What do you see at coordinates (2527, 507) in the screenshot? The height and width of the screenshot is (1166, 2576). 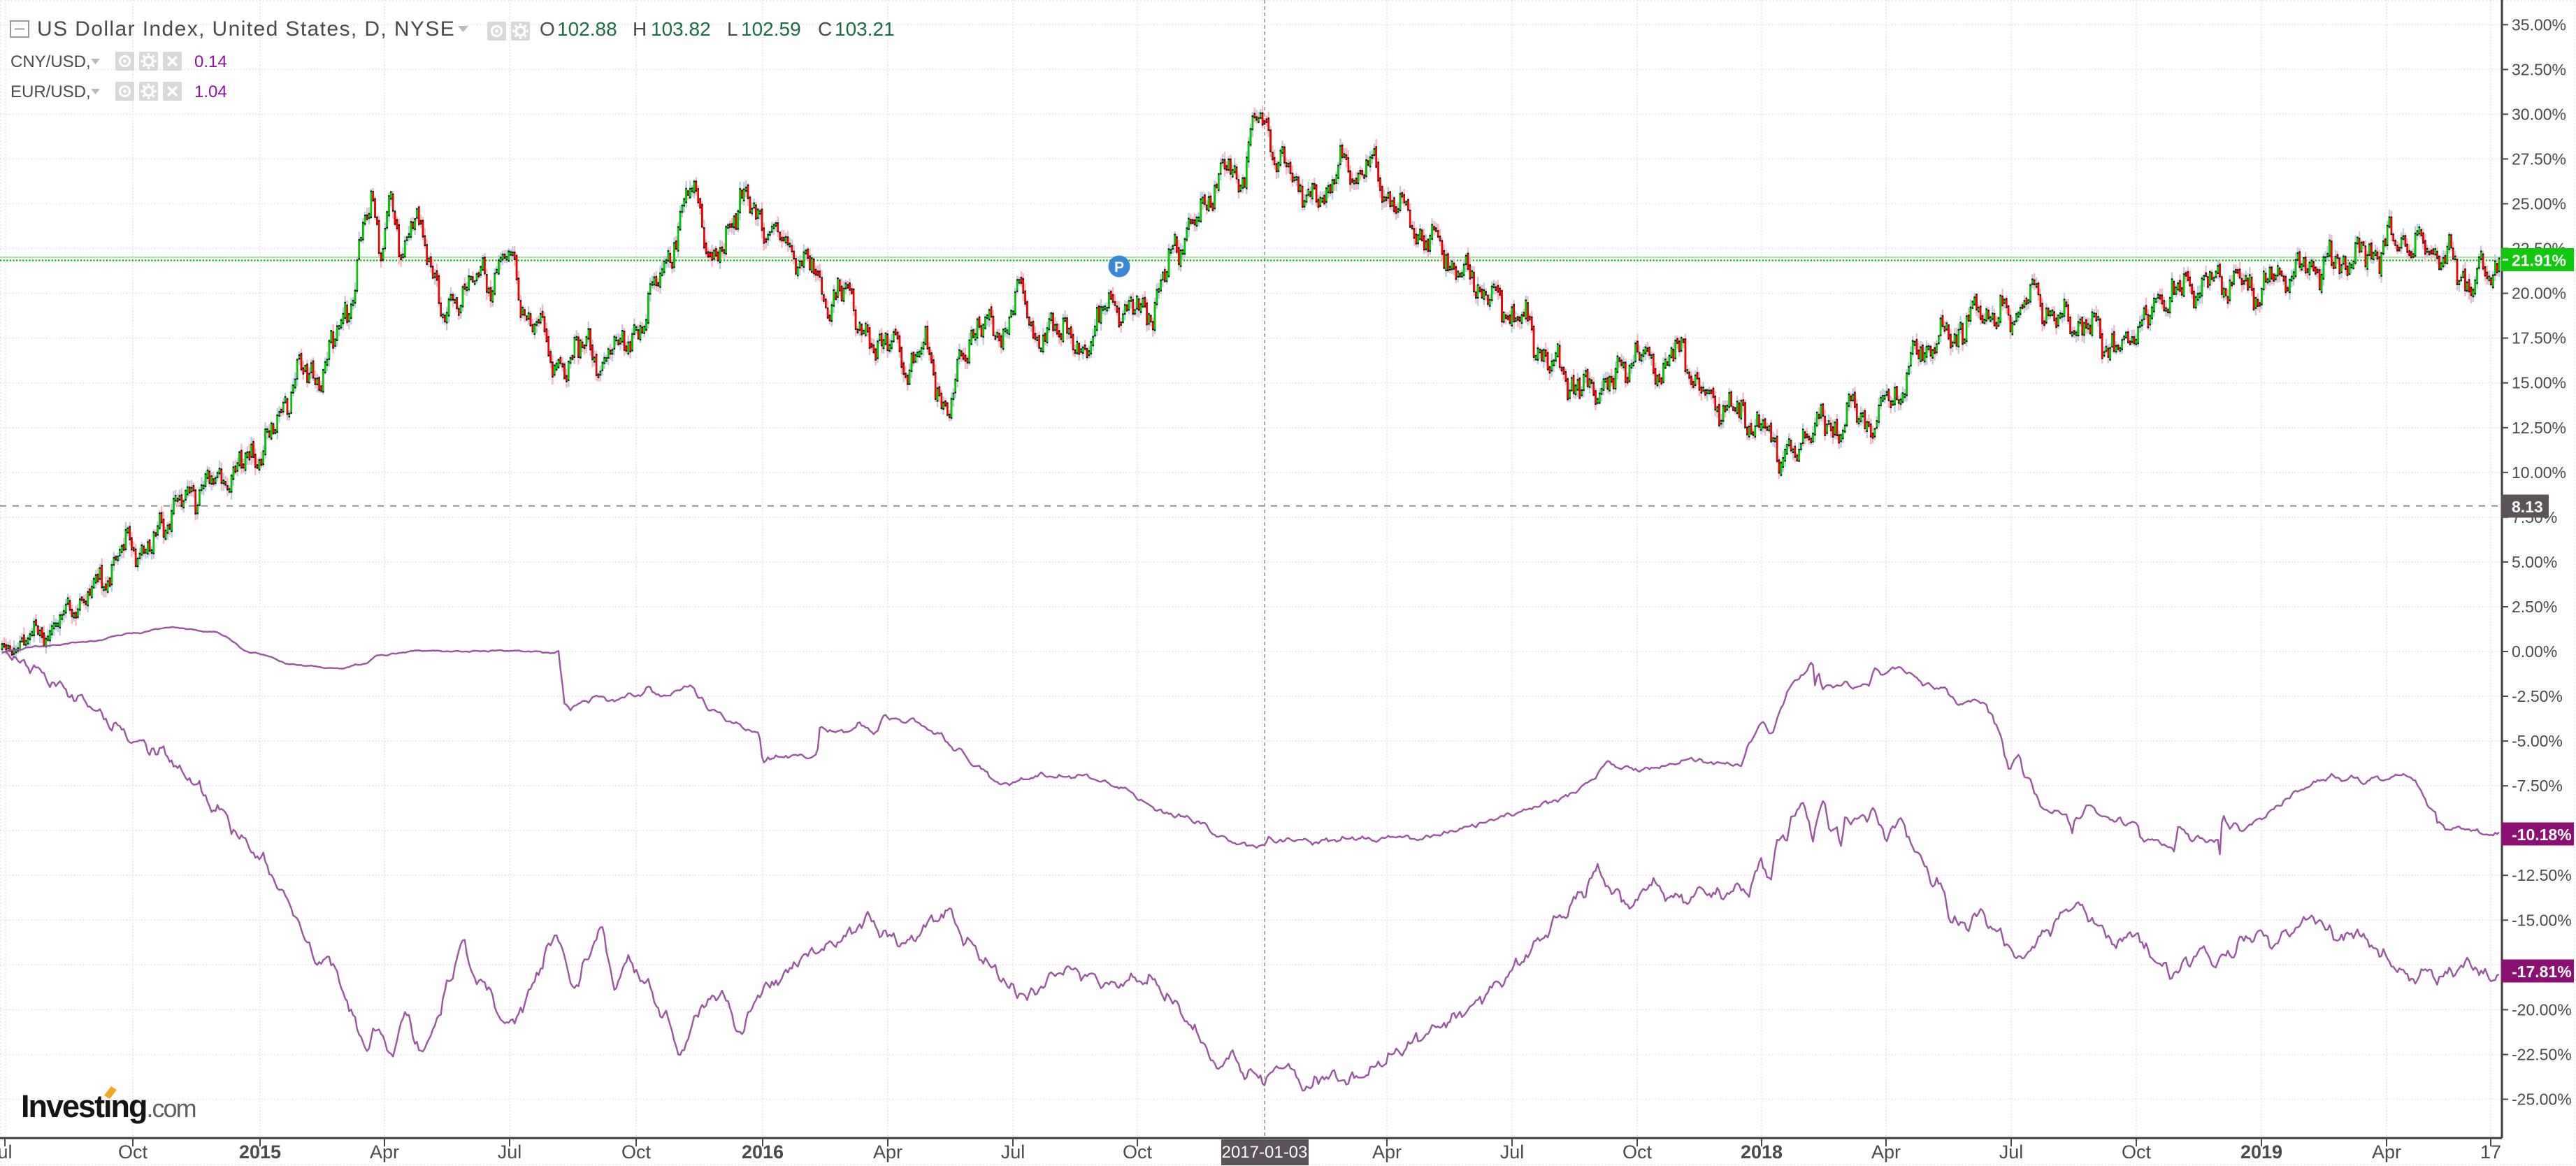 I see `svg-text: 8.13` at bounding box center [2527, 507].